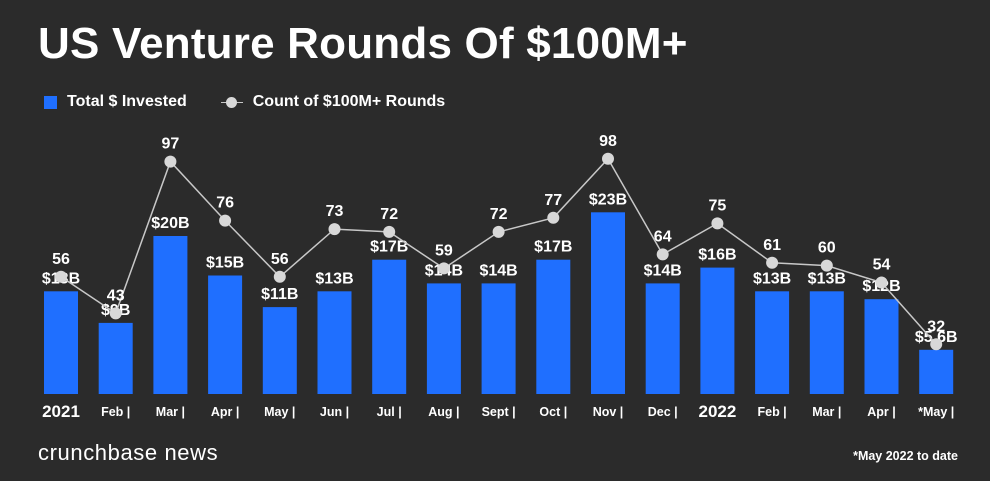  What do you see at coordinates (772, 245) in the screenshot?
I see `count-label-13: 61` at bounding box center [772, 245].